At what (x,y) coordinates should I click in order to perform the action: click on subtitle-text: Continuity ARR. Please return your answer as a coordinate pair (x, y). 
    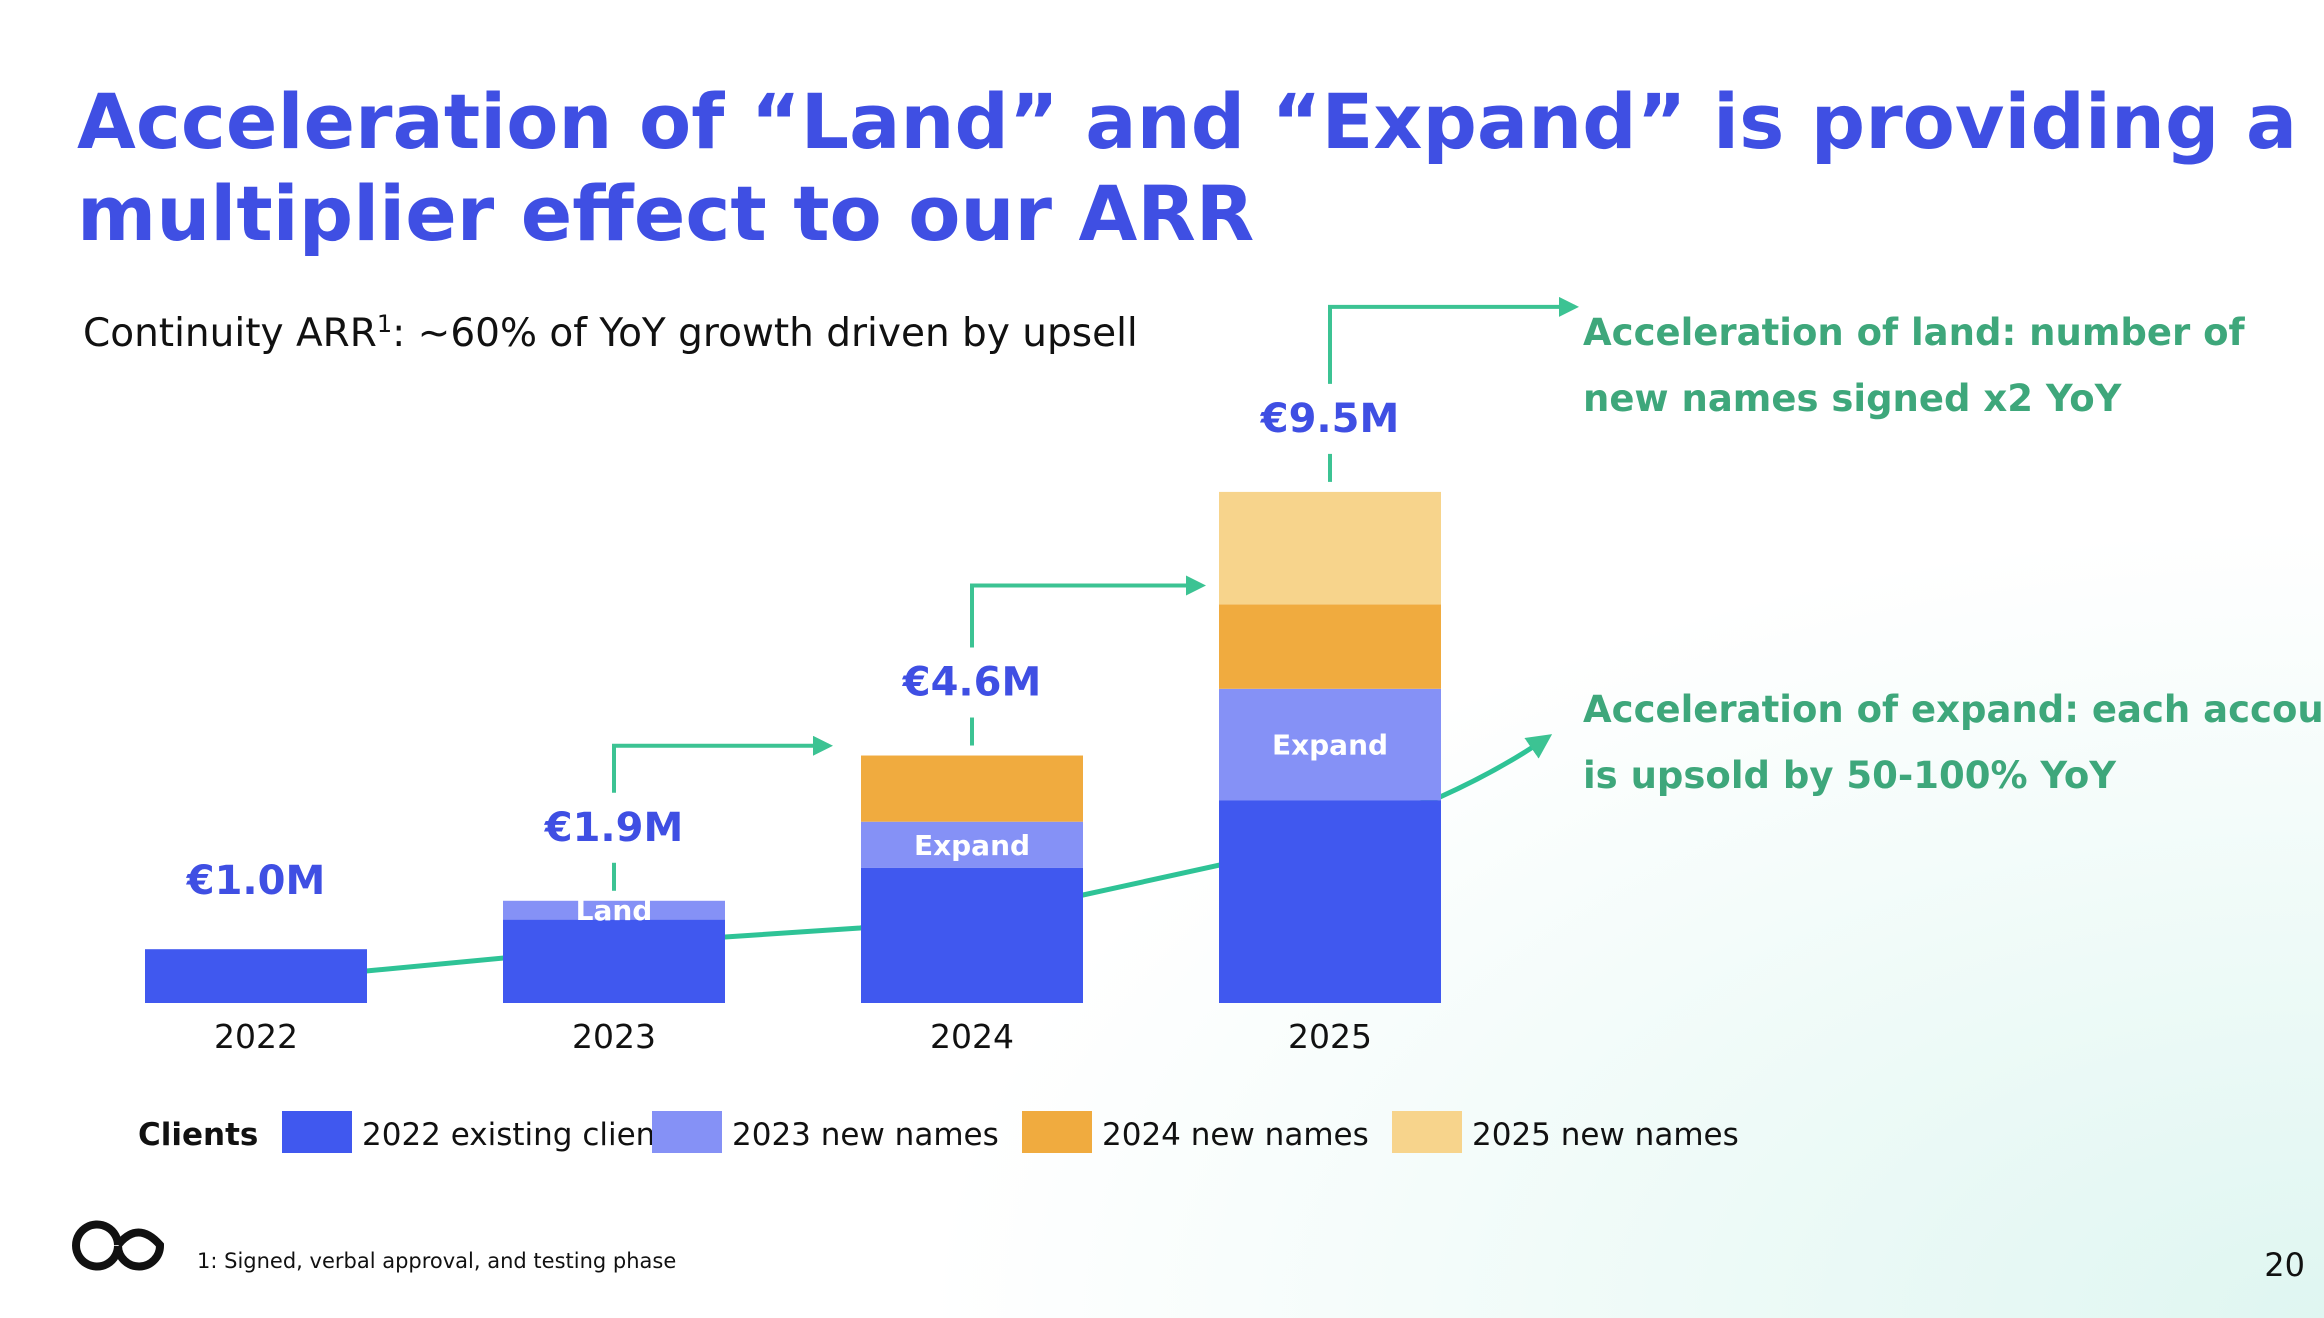
    Looking at the image, I should click on (230, 333).